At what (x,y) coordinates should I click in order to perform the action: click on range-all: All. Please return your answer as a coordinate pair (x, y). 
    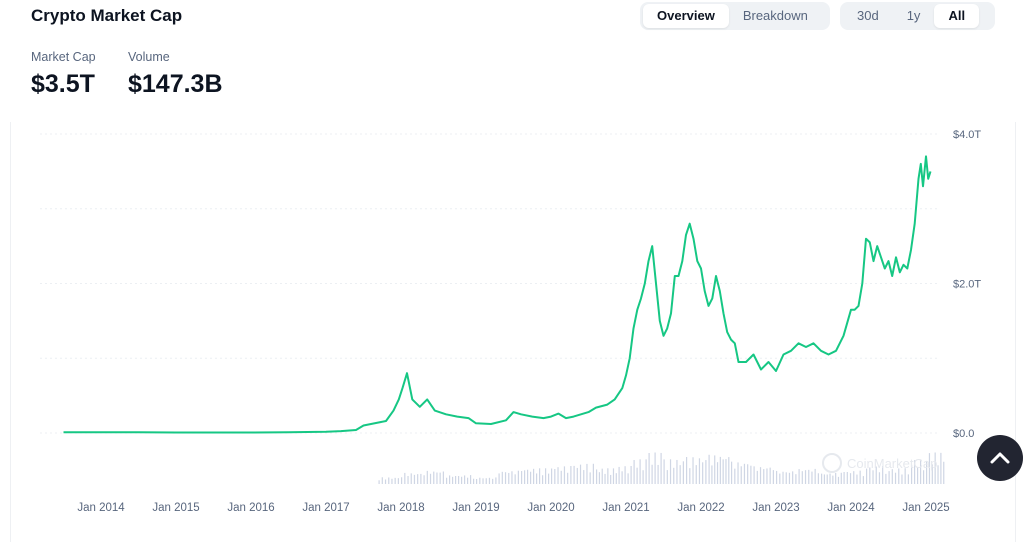
    Looking at the image, I should click on (957, 16).